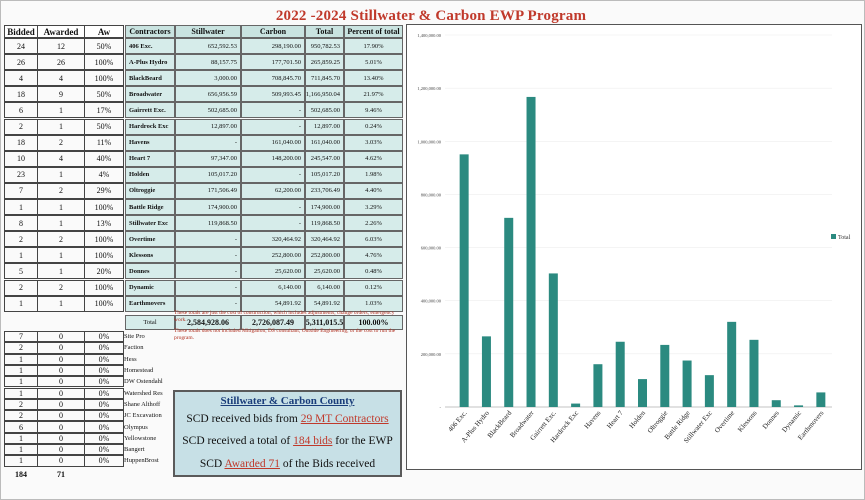  Describe the element at coordinates (208, 110) in the screenshot. I see `contractor-value: 502,685.00` at that location.